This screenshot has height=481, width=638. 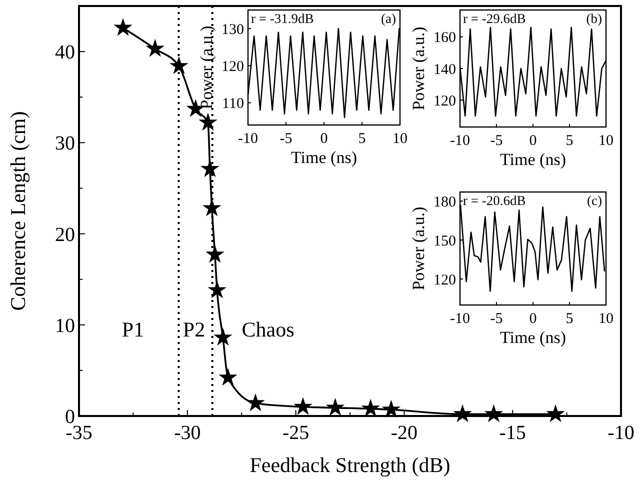 What do you see at coordinates (18, 211) in the screenshot?
I see `y-axis-title: Coherence Length (cm)` at bounding box center [18, 211].